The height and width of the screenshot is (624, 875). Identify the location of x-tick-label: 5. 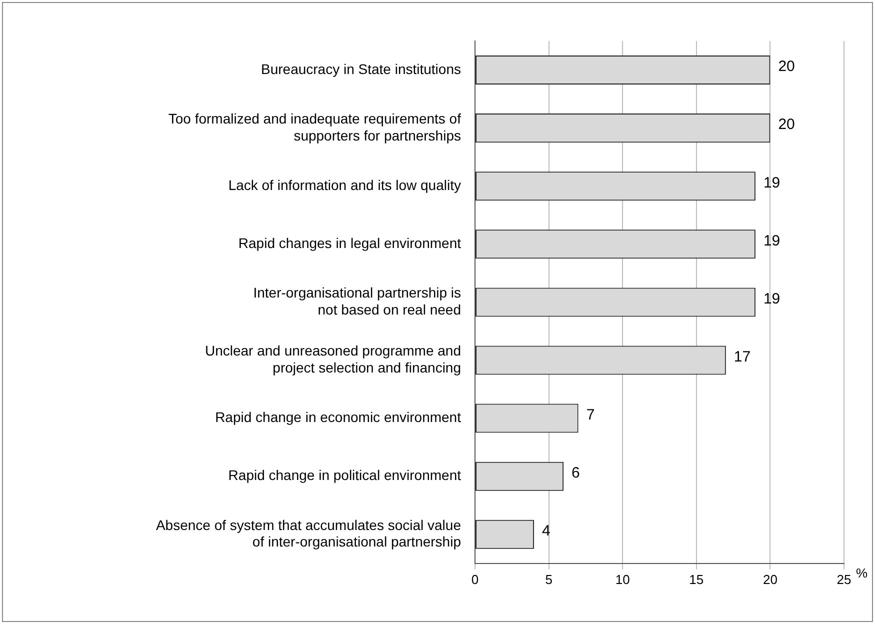
(548, 579).